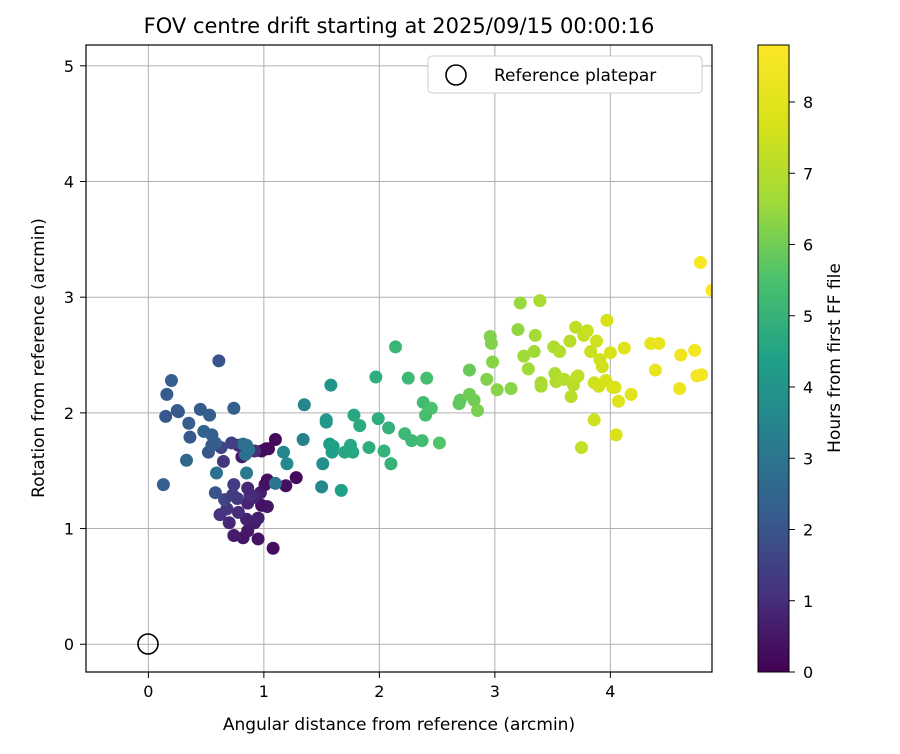  I want to click on legend-label: Reference platepar, so click(575, 76).